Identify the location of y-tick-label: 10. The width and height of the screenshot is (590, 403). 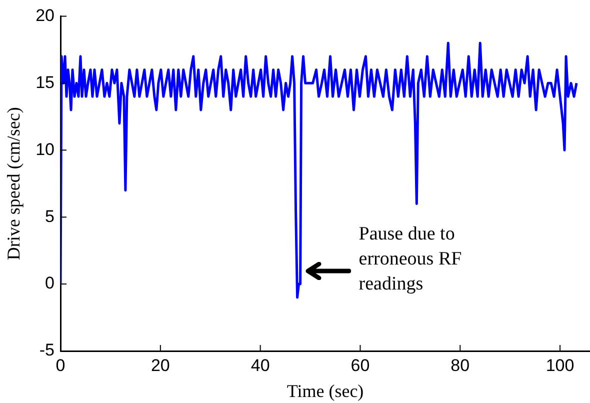
(45, 149).